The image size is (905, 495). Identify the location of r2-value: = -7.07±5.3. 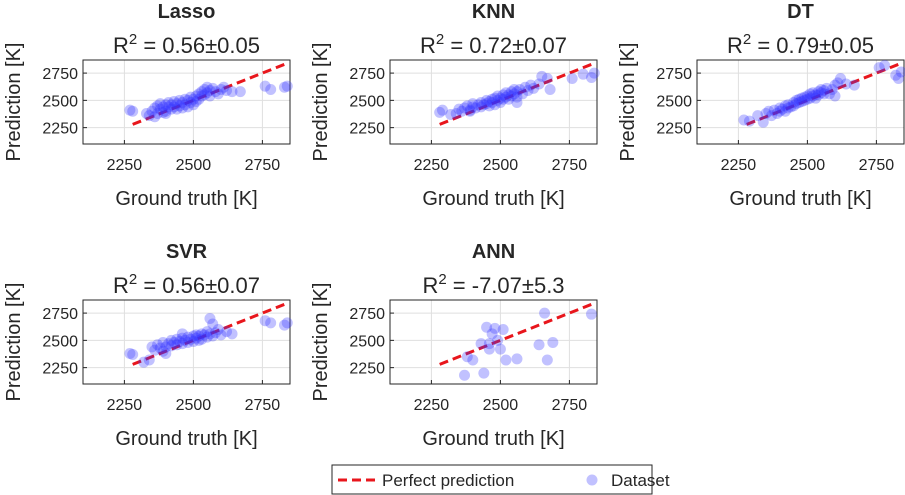
(506, 285).